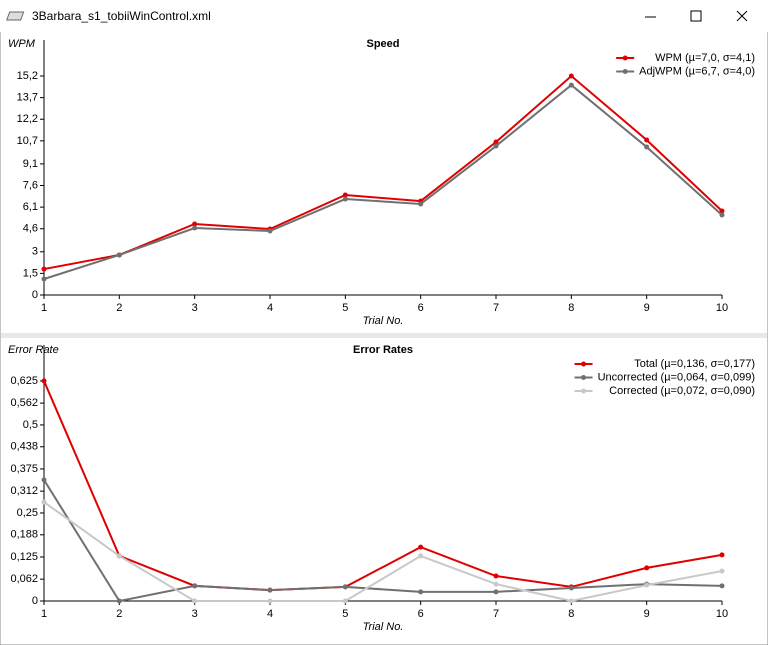 The width and height of the screenshot is (768, 645). Describe the element at coordinates (24, 469) in the screenshot. I see `y-tick-label: 0,375` at that location.